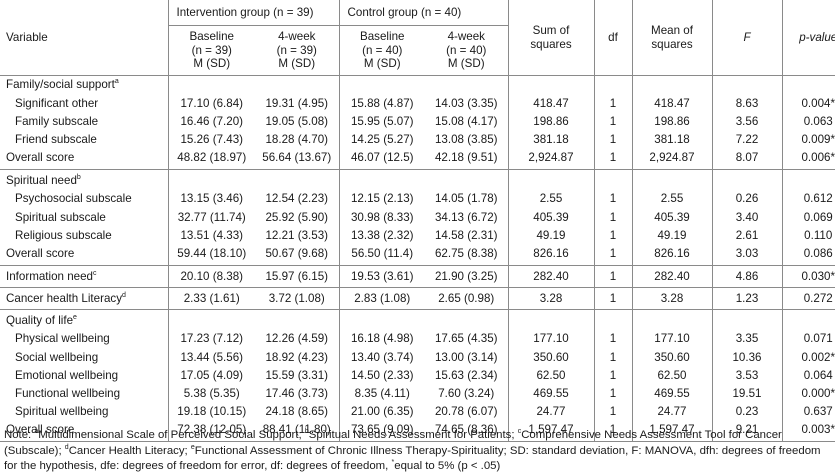  Describe the element at coordinates (550, 235) in the screenshot. I see `cell-ss: 49.19` at that location.